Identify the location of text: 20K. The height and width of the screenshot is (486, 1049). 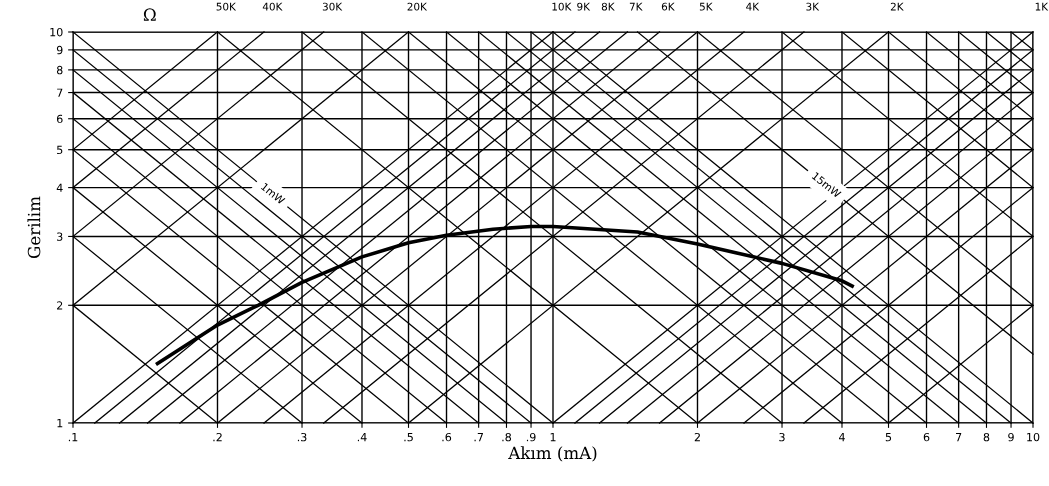
(417, 6).